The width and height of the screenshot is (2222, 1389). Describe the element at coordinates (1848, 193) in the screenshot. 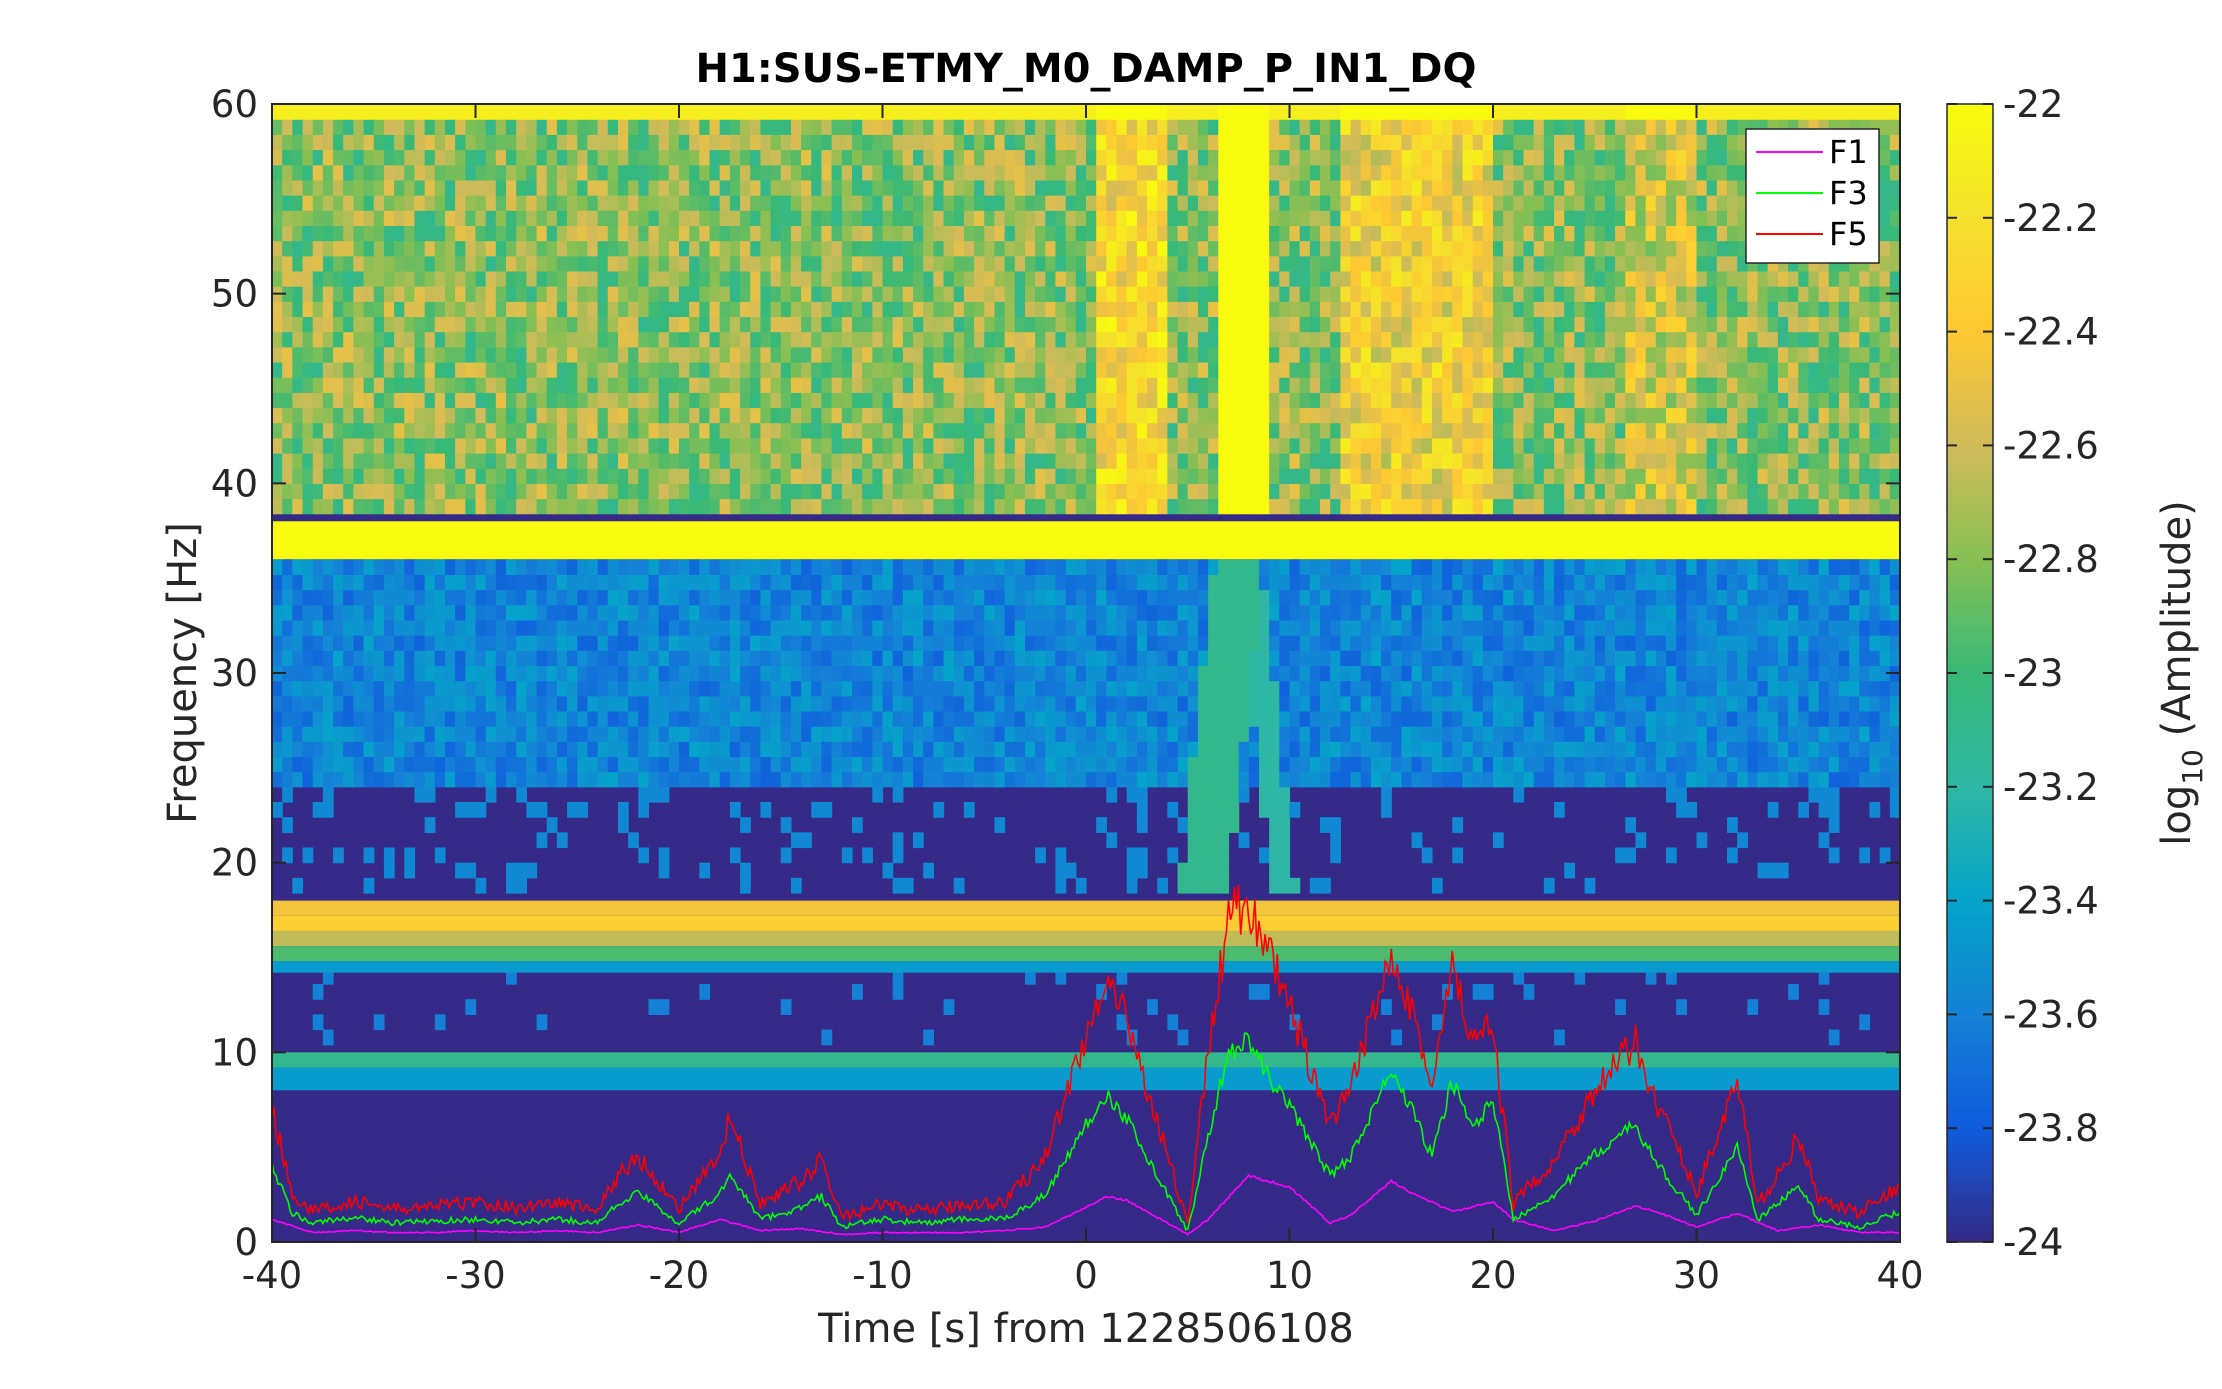

I see `legend-label-f3: F3` at that location.